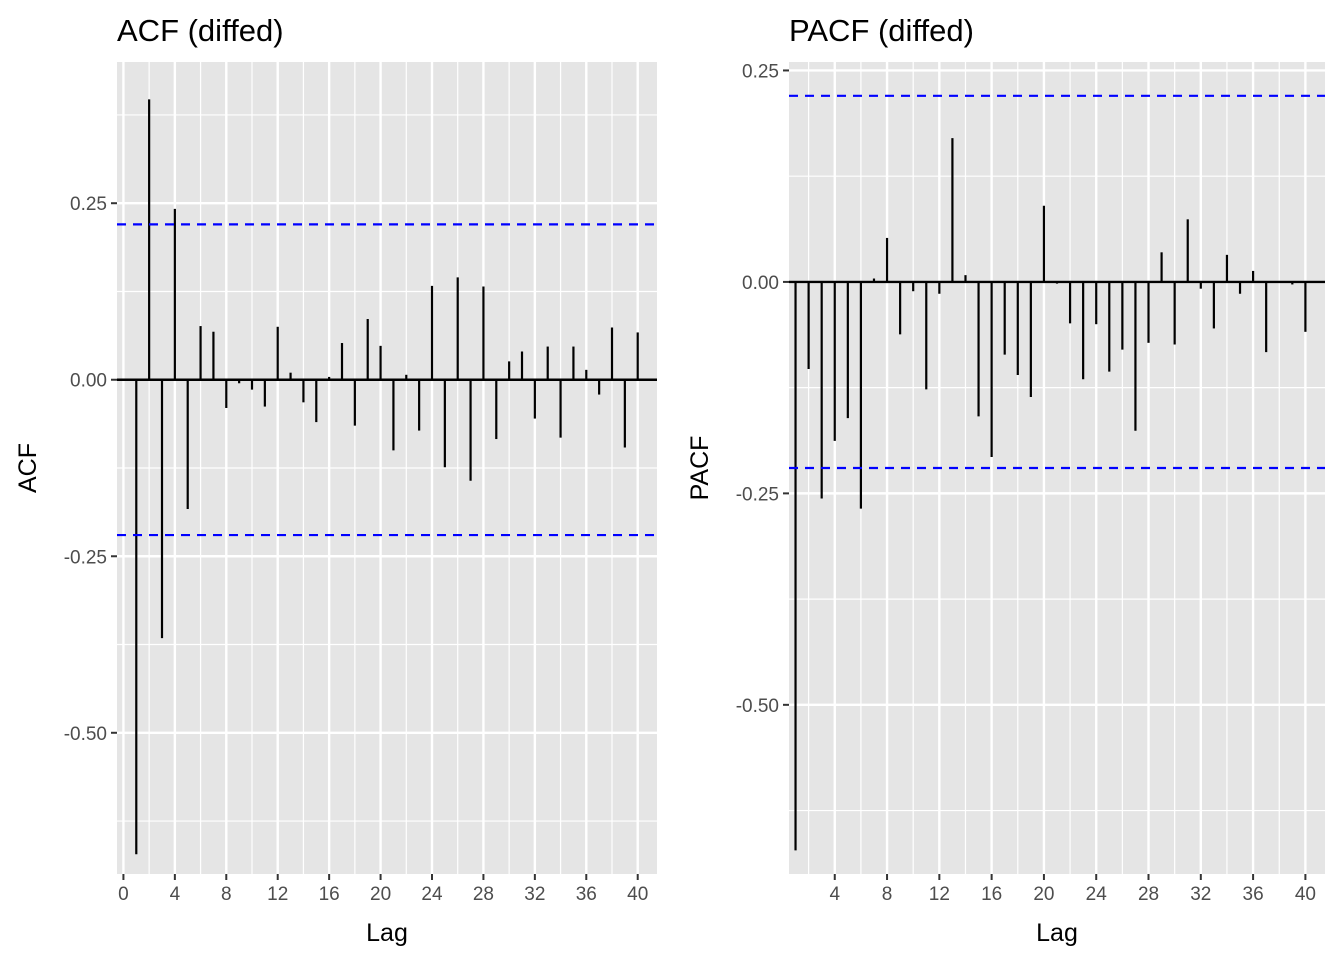 The height and width of the screenshot is (960, 1344). Describe the element at coordinates (991, 894) in the screenshot. I see `pacf-x-tick-label: 16` at that location.